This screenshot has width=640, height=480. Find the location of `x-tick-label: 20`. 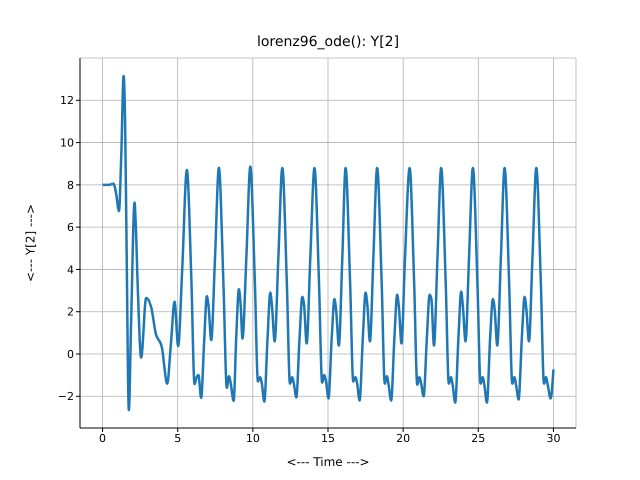

x-tick-label: 20 is located at coordinates (403, 438).